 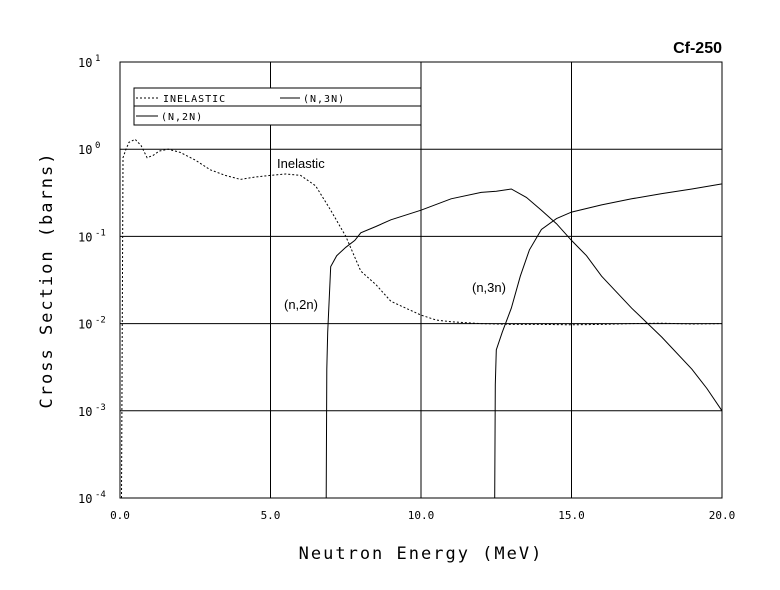 I want to click on y-tick-exponent: -3, so click(x=100, y=408).